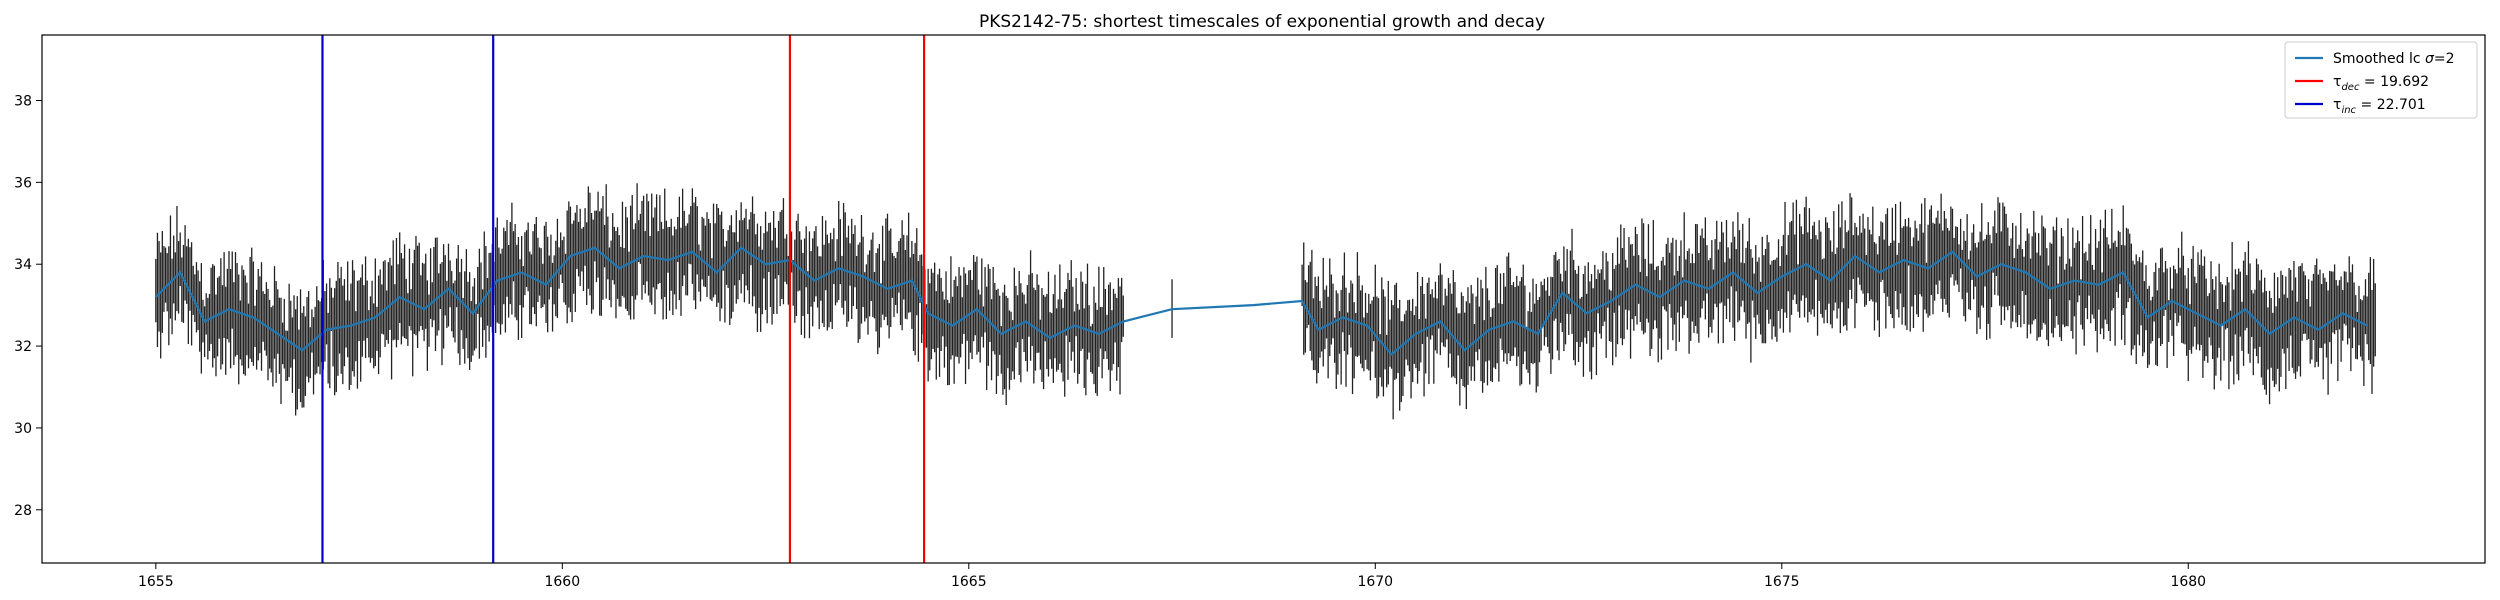 This screenshot has width=2500, height=600. What do you see at coordinates (2188, 582) in the screenshot?
I see `x-tick-label: 1680` at bounding box center [2188, 582].